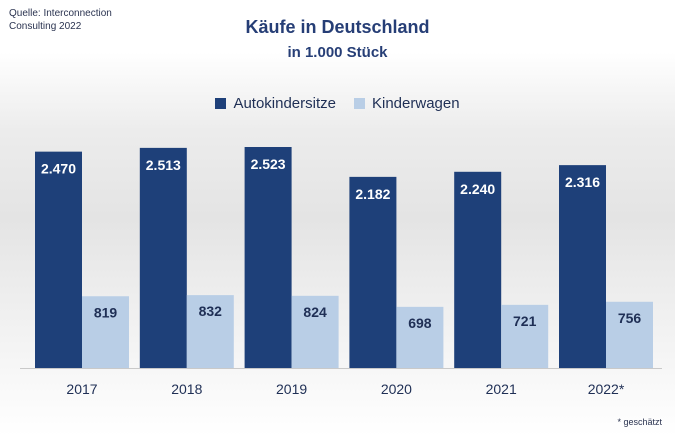 Image resolution: width=675 pixels, height=436 pixels. I want to click on bar-kinderwagen-2019, so click(315, 331).